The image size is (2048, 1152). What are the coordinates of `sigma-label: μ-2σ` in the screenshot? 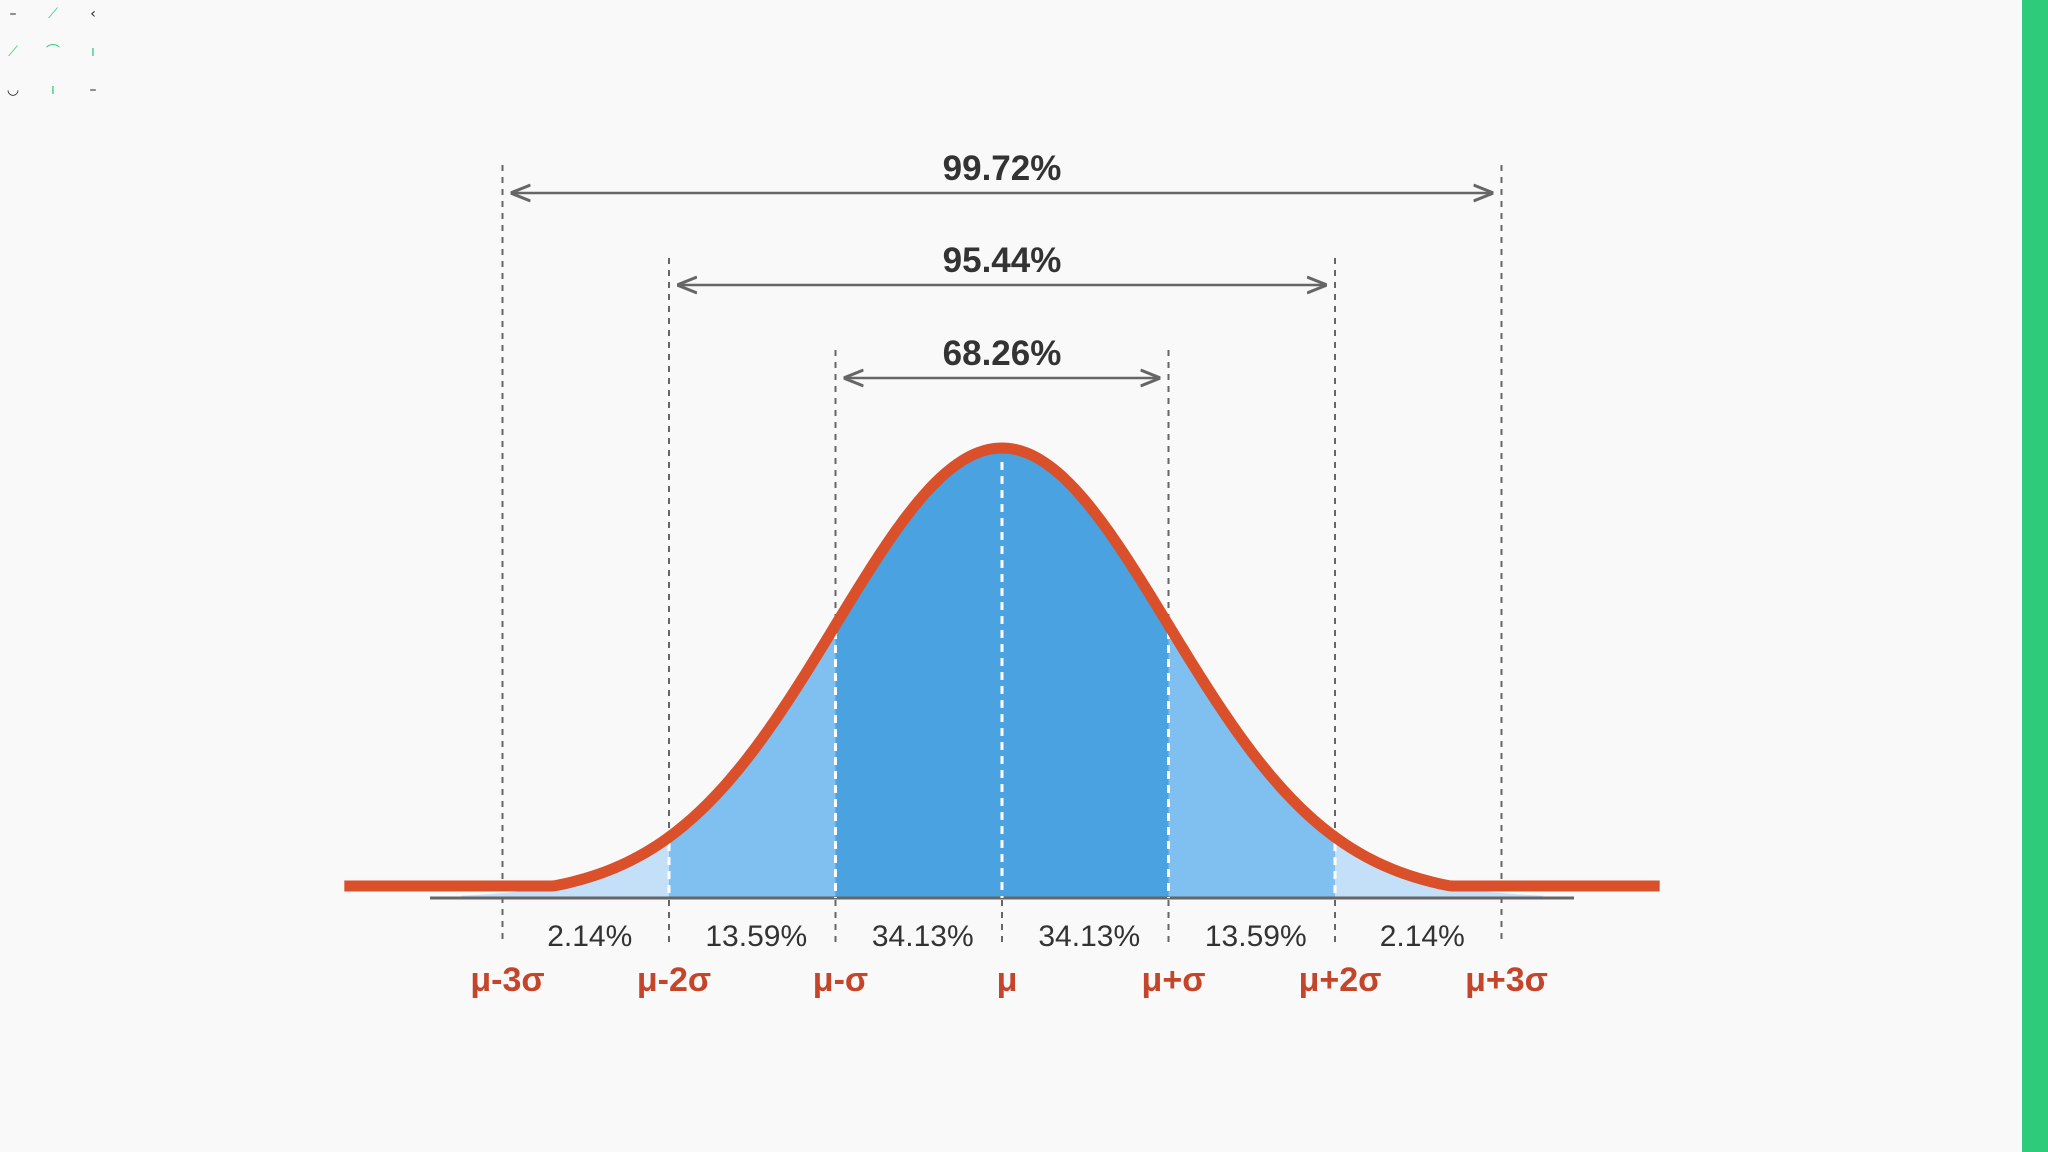 It's located at (674, 980).